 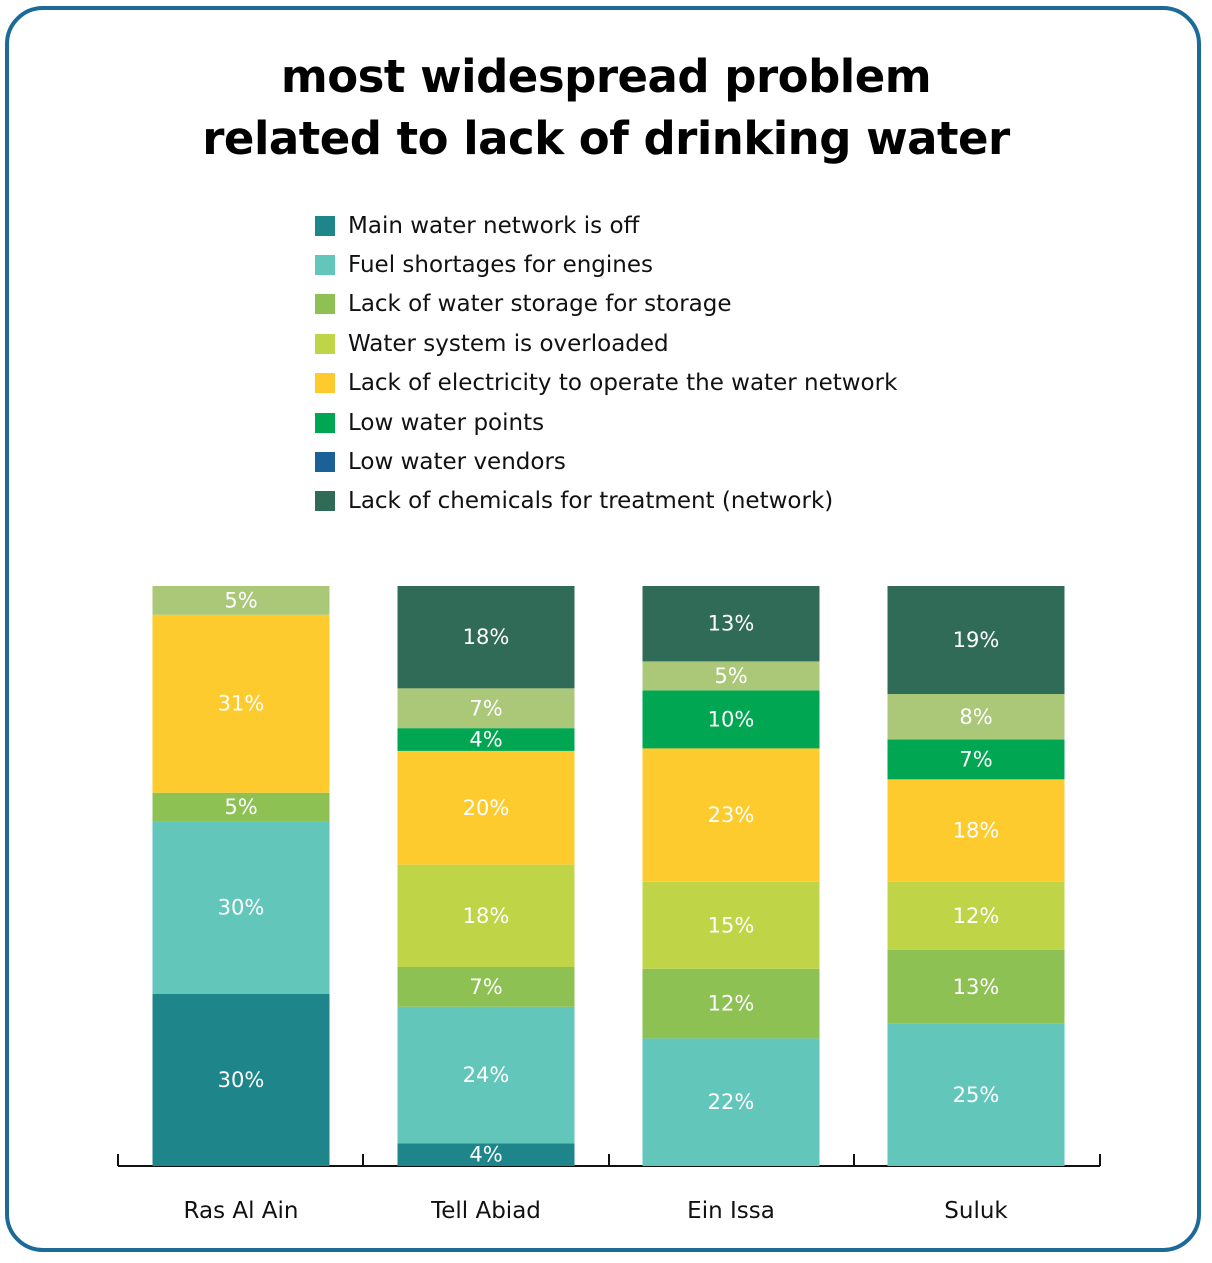 I want to click on x-category-label: Tell Abiad, so click(x=485, y=1211).